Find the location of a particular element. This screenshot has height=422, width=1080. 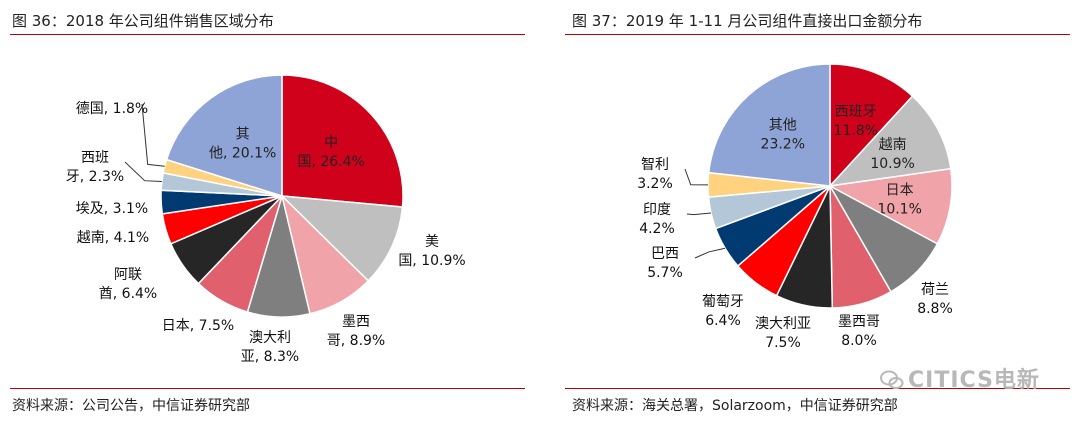

slice-label-巴西: 巴西 5.7% is located at coordinates (665, 263).